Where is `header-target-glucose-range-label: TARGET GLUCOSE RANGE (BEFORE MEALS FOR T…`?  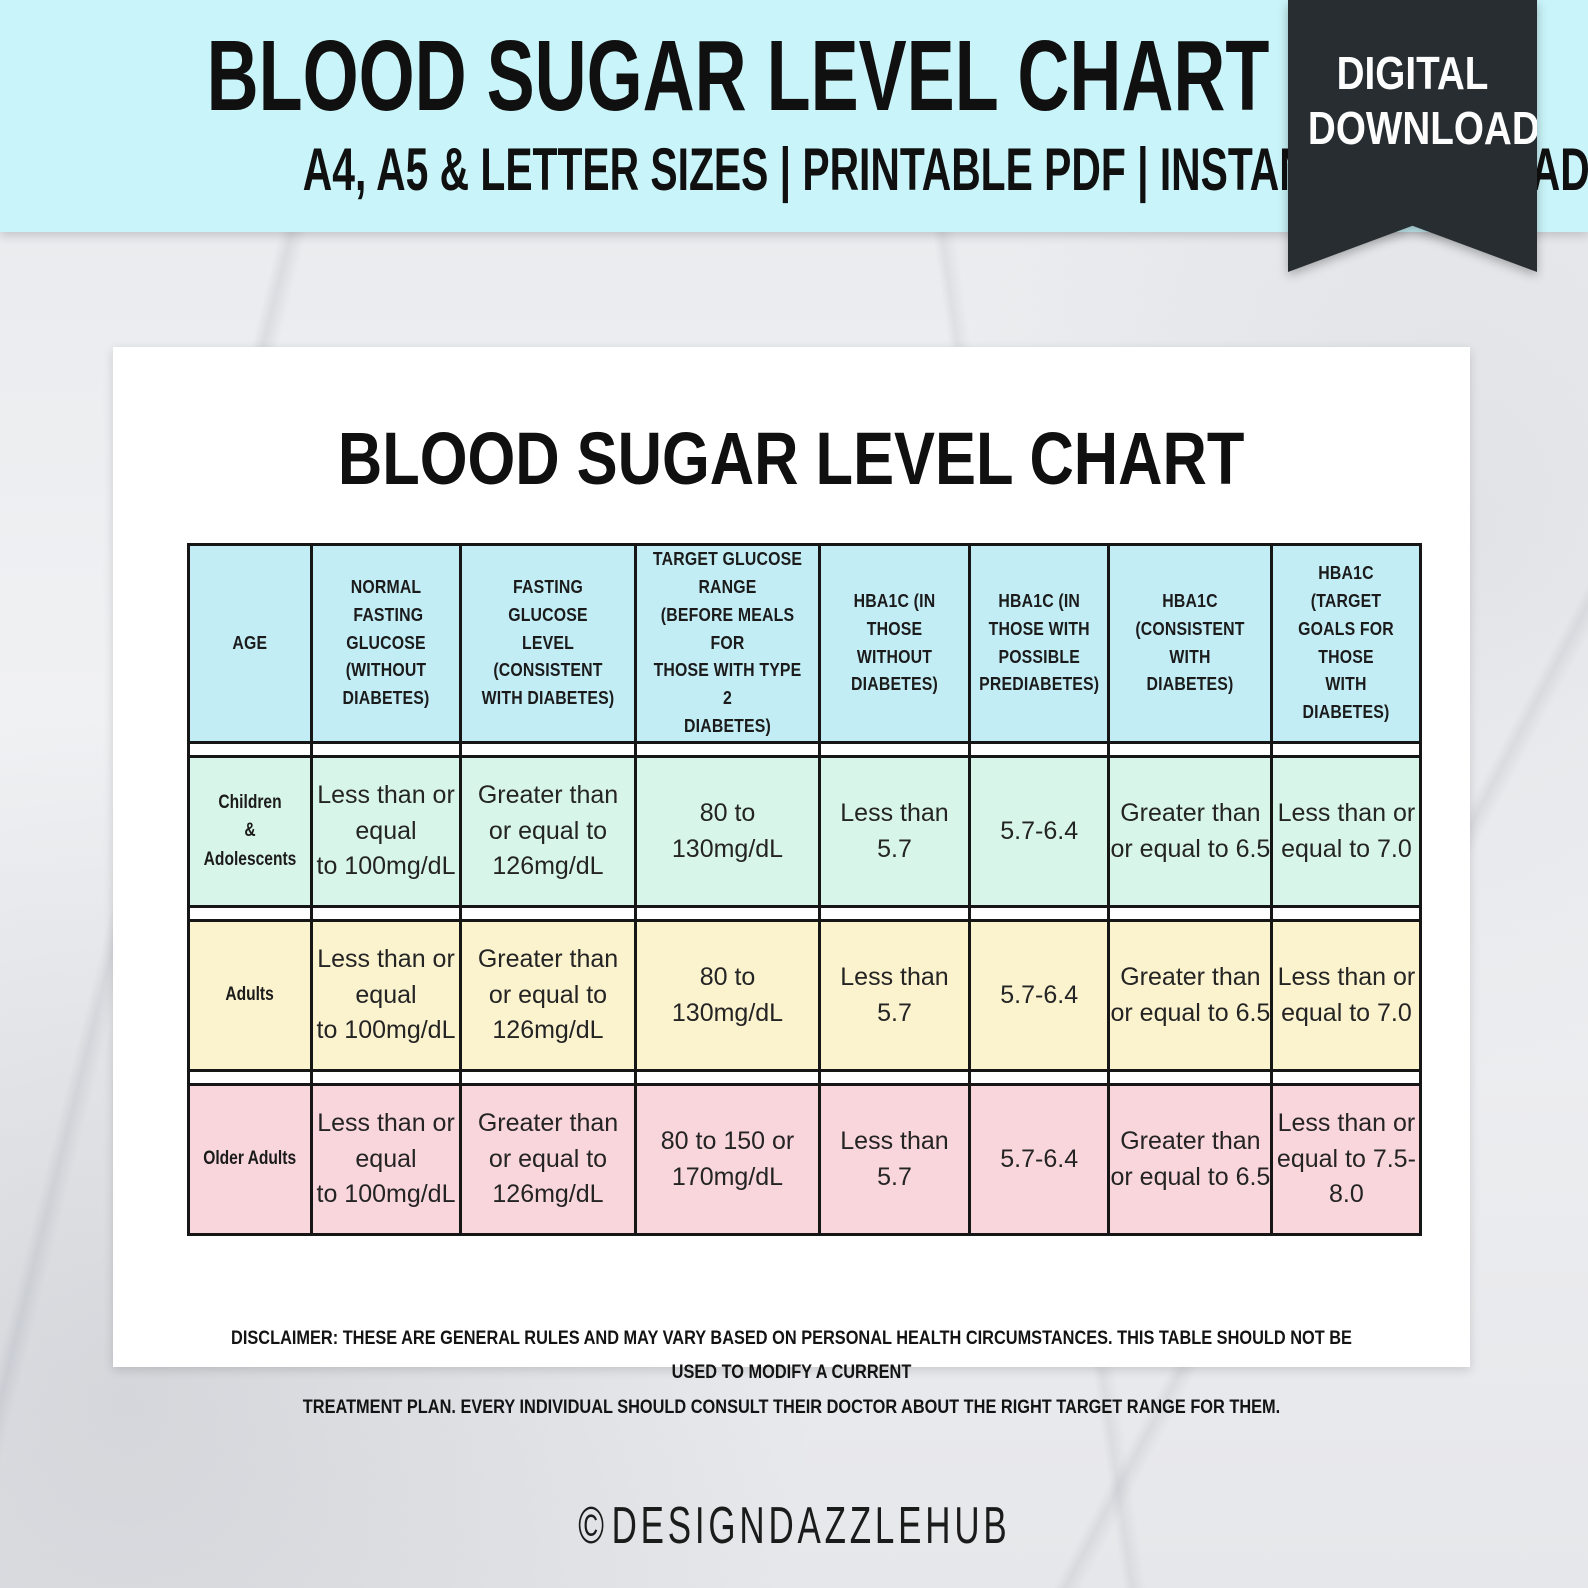
header-target-glucose-range-label: TARGET GLUCOSE RANGE (BEFORE MEALS FOR T… is located at coordinates (727, 642).